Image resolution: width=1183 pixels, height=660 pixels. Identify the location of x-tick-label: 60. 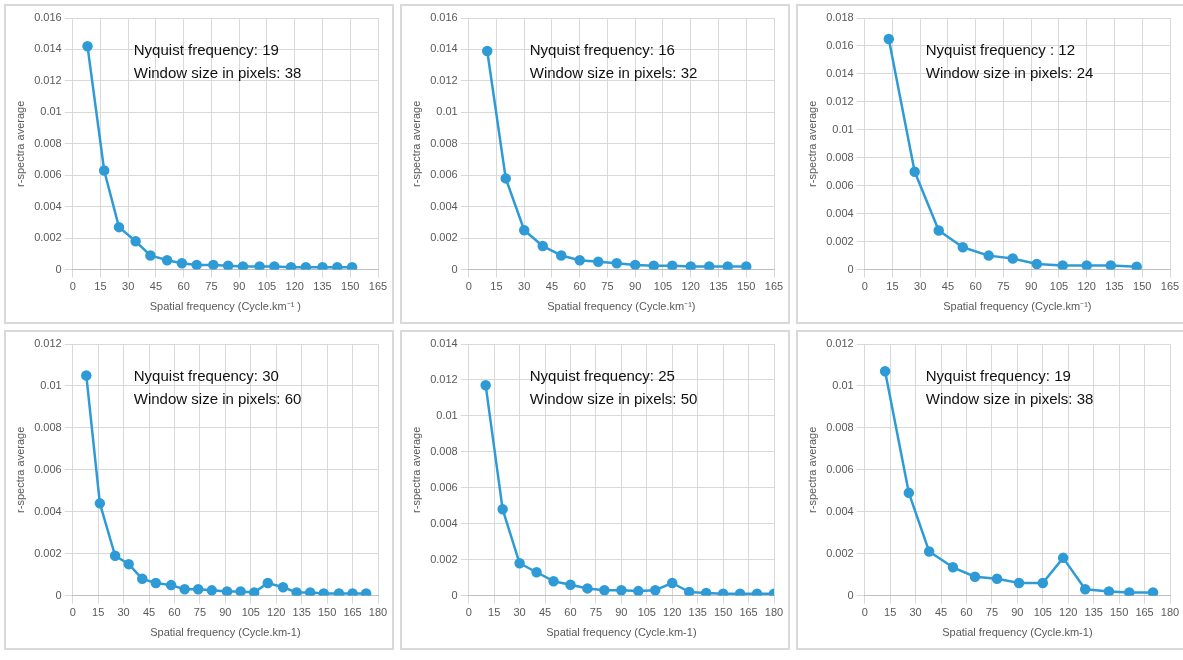
(975, 286).